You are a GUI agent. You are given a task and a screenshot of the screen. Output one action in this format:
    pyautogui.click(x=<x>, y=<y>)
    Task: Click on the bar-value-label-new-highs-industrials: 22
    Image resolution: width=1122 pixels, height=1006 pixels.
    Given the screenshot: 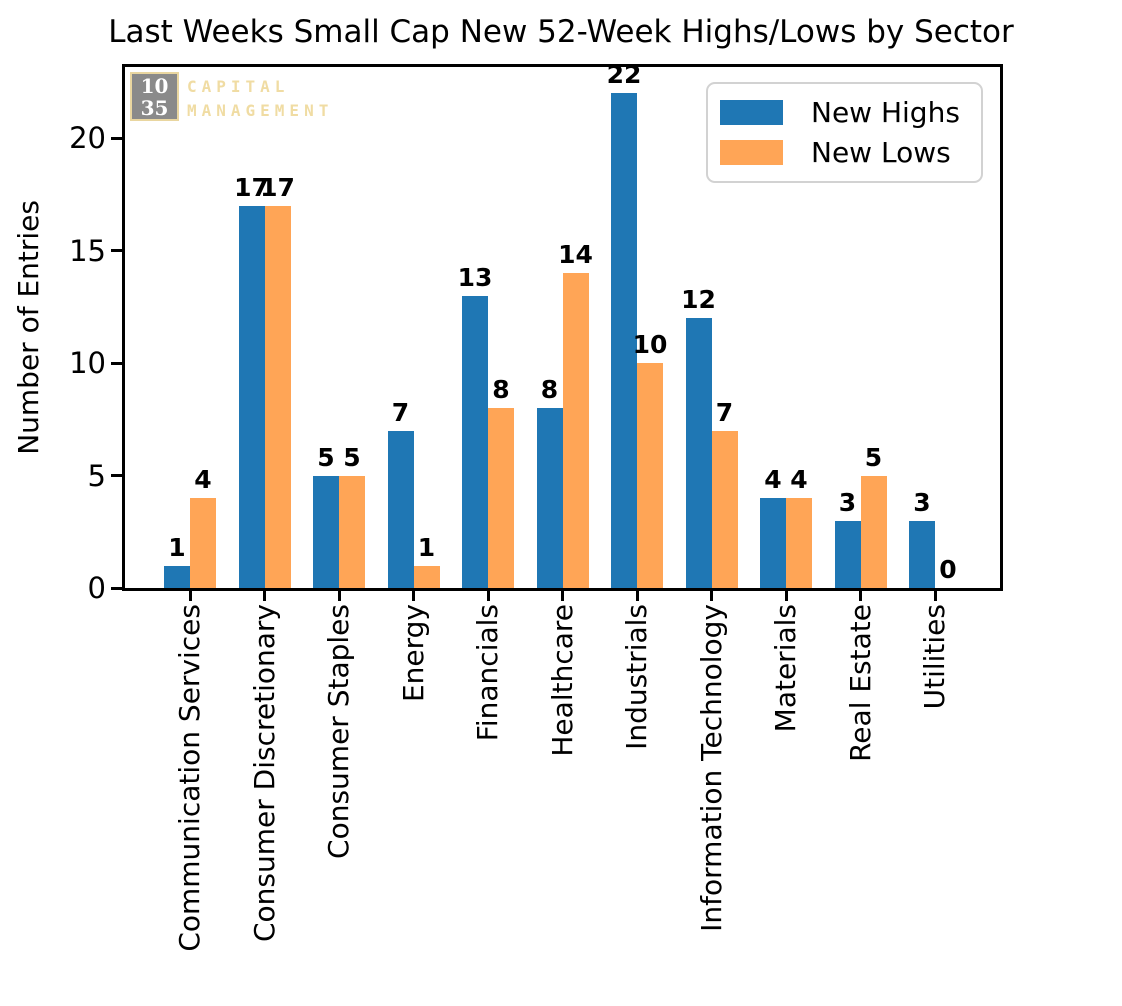 What is the action you would take?
    pyautogui.click(x=624, y=74)
    